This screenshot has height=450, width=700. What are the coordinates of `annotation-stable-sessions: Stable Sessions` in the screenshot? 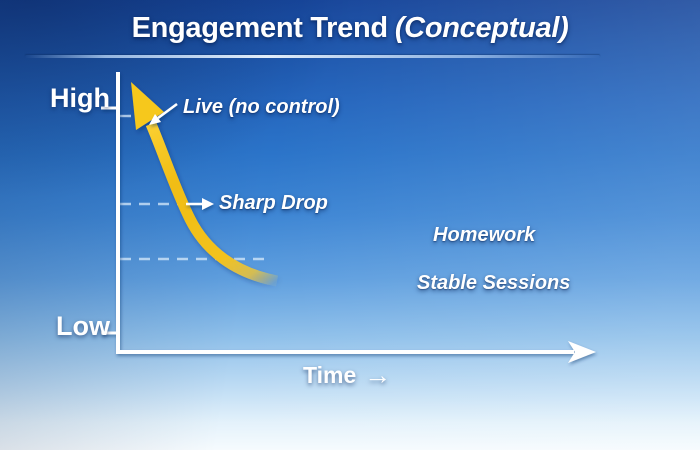 It's located at (494, 283).